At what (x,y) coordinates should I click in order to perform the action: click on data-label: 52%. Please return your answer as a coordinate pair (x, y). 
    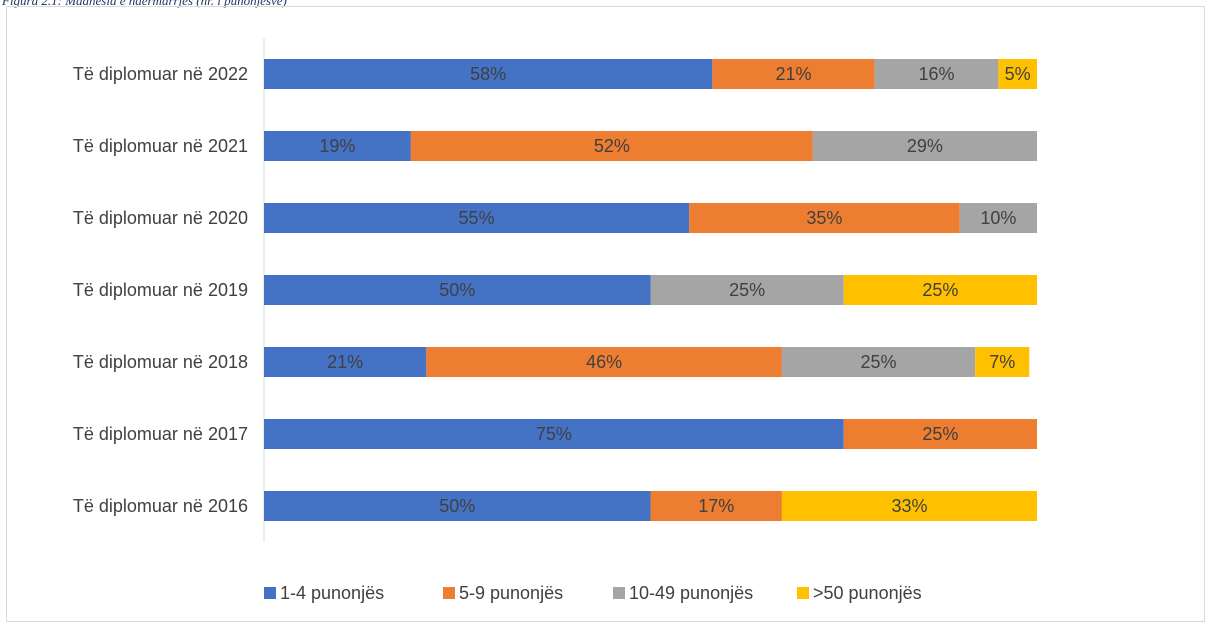
    Looking at the image, I should click on (612, 146).